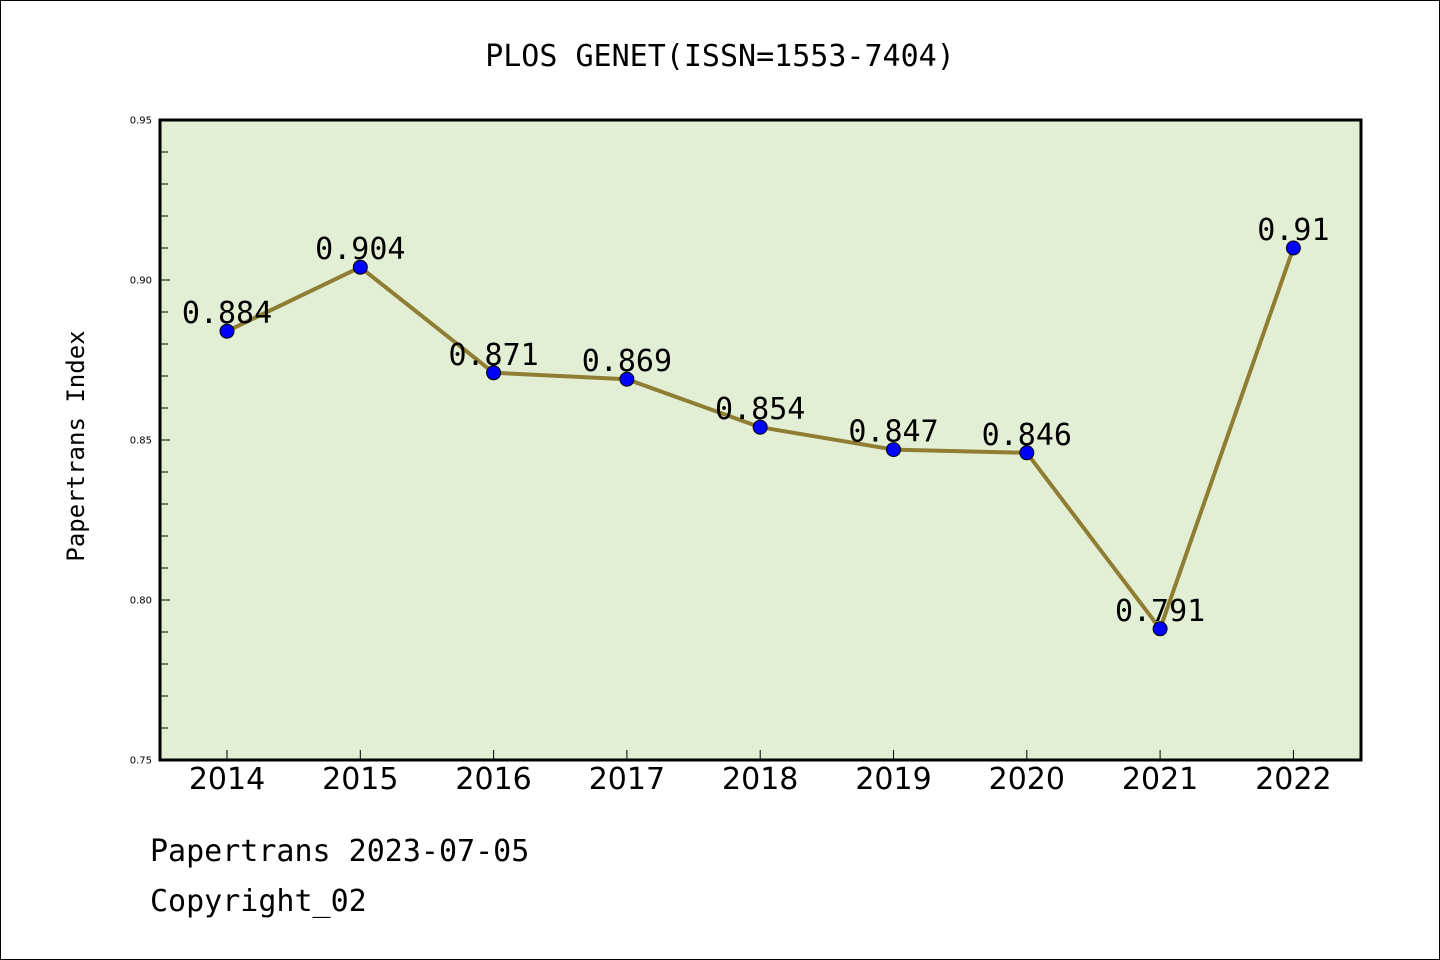 The width and height of the screenshot is (1440, 960). Describe the element at coordinates (76, 445) in the screenshot. I see `y-axis-label: Papertrans Index` at that location.